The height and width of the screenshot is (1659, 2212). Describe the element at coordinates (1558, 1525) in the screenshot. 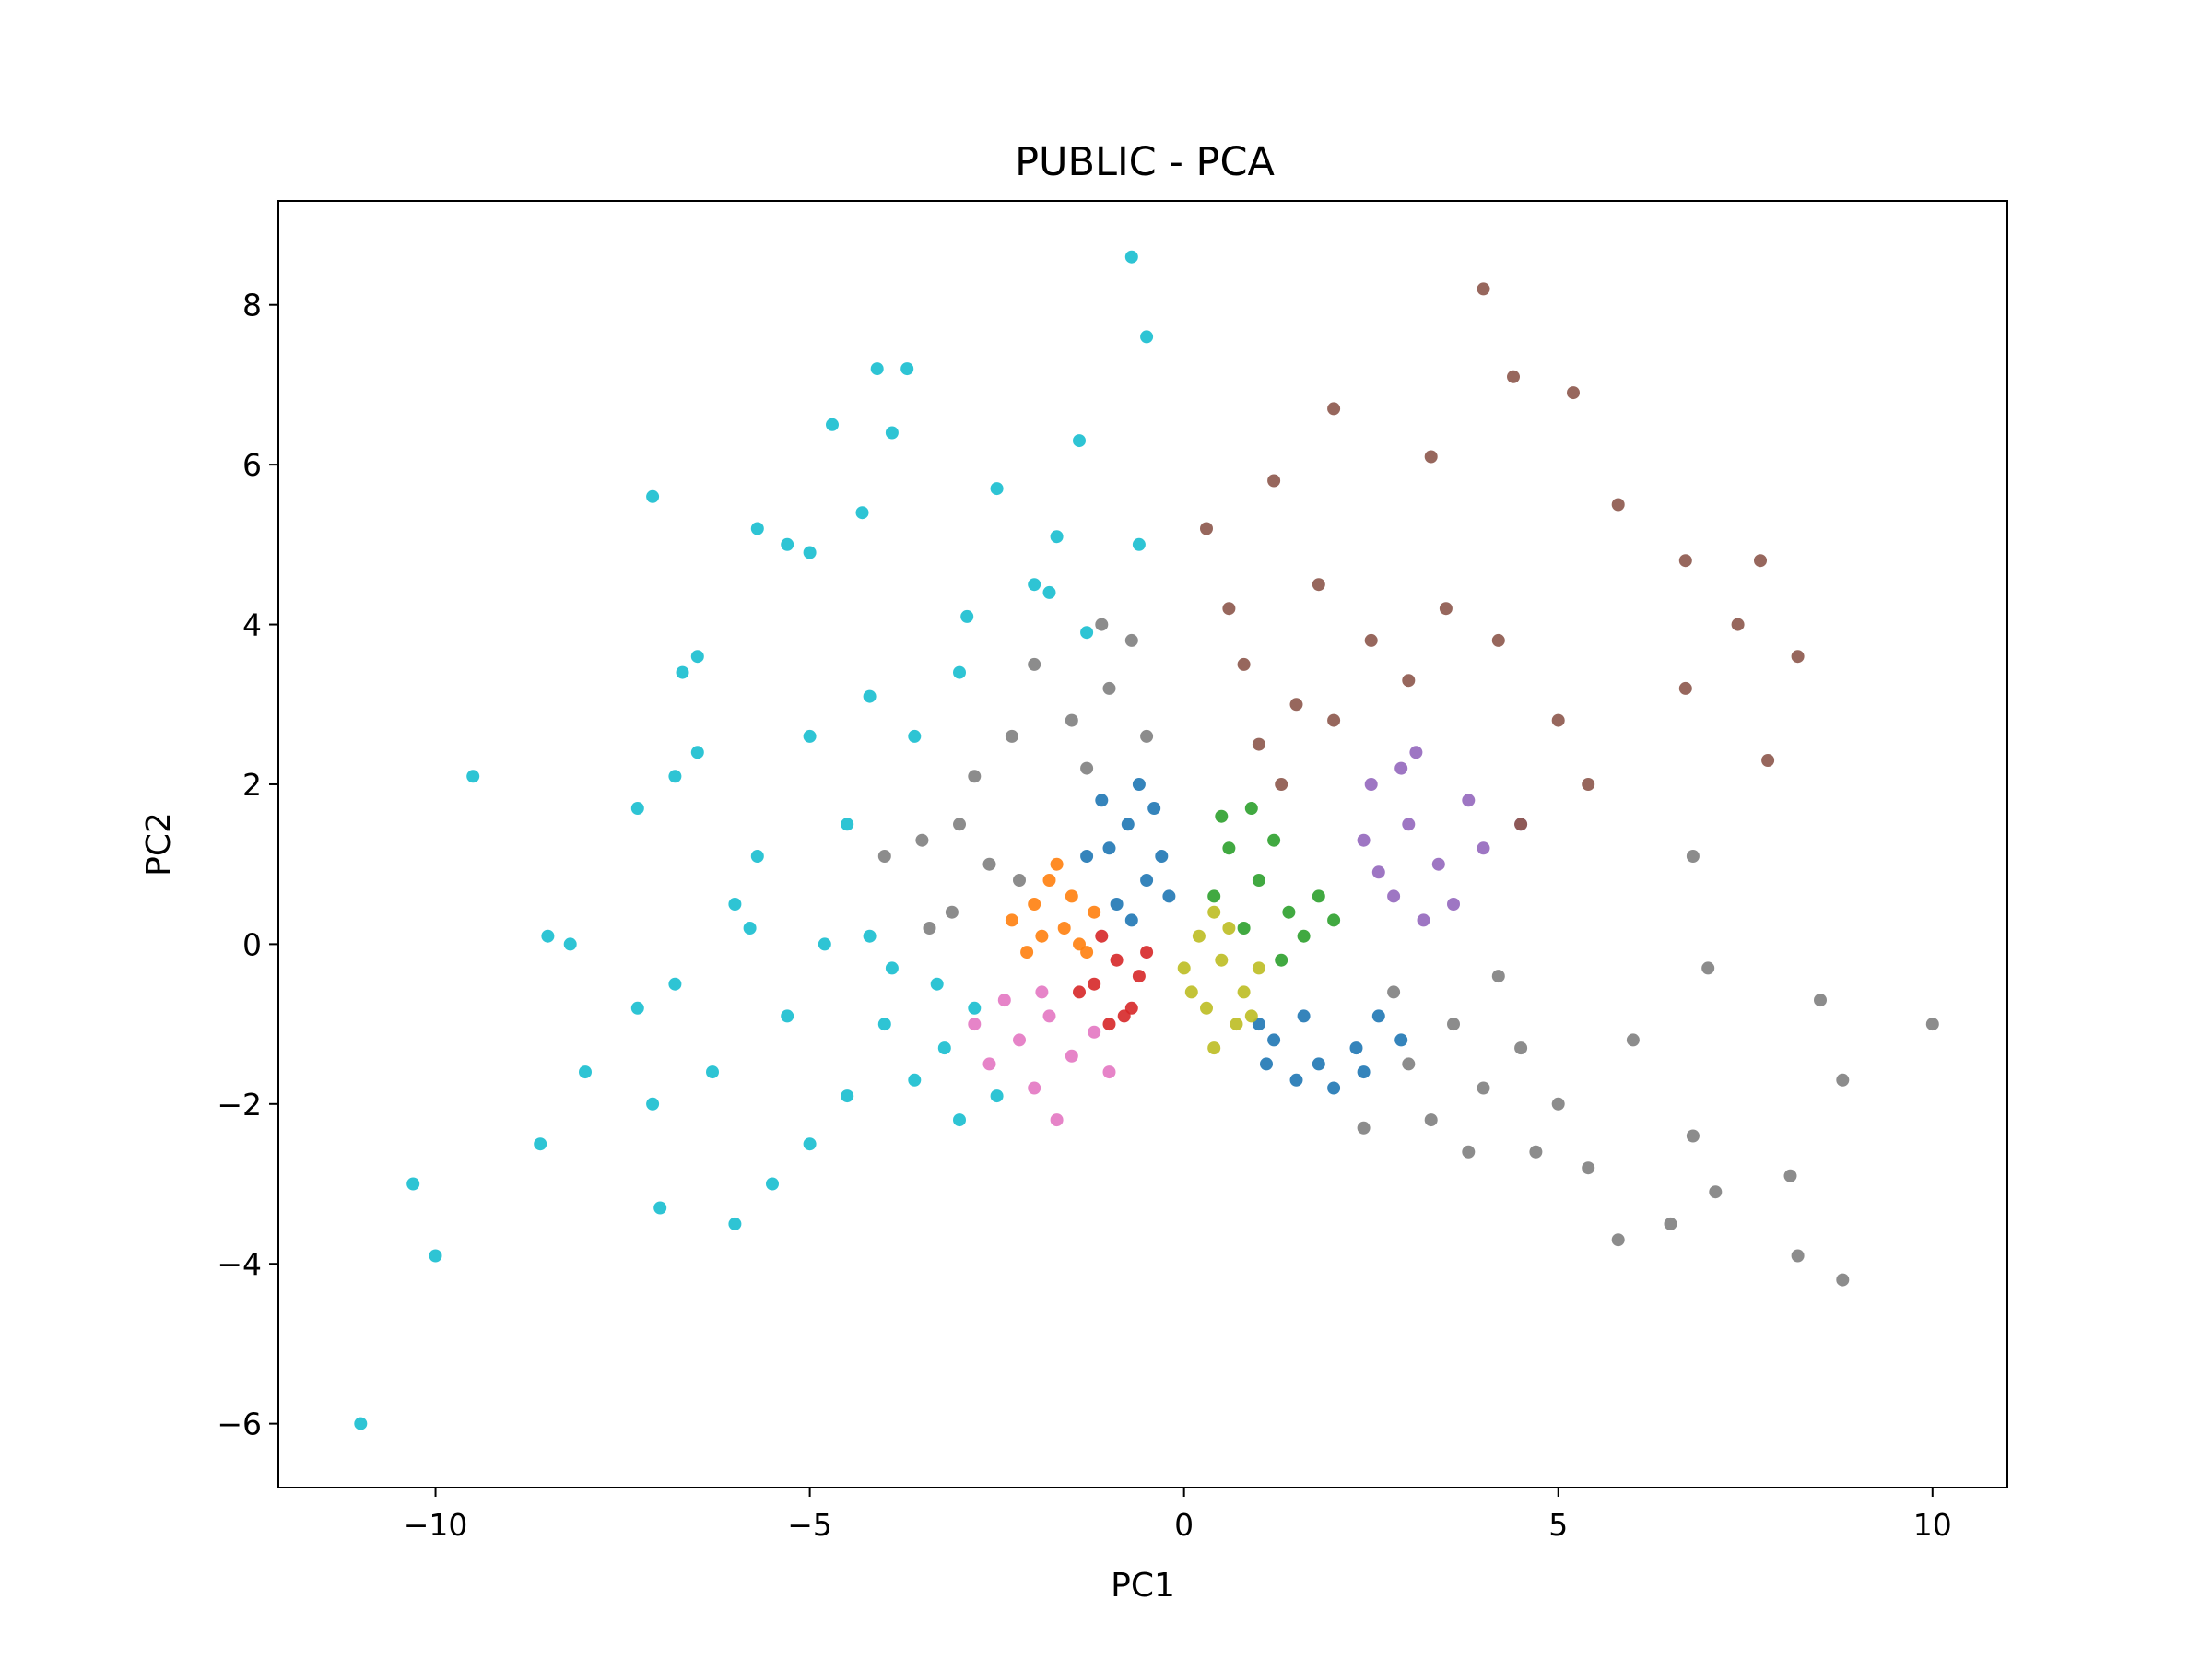

I see `x-tick-label: 5` at that location.